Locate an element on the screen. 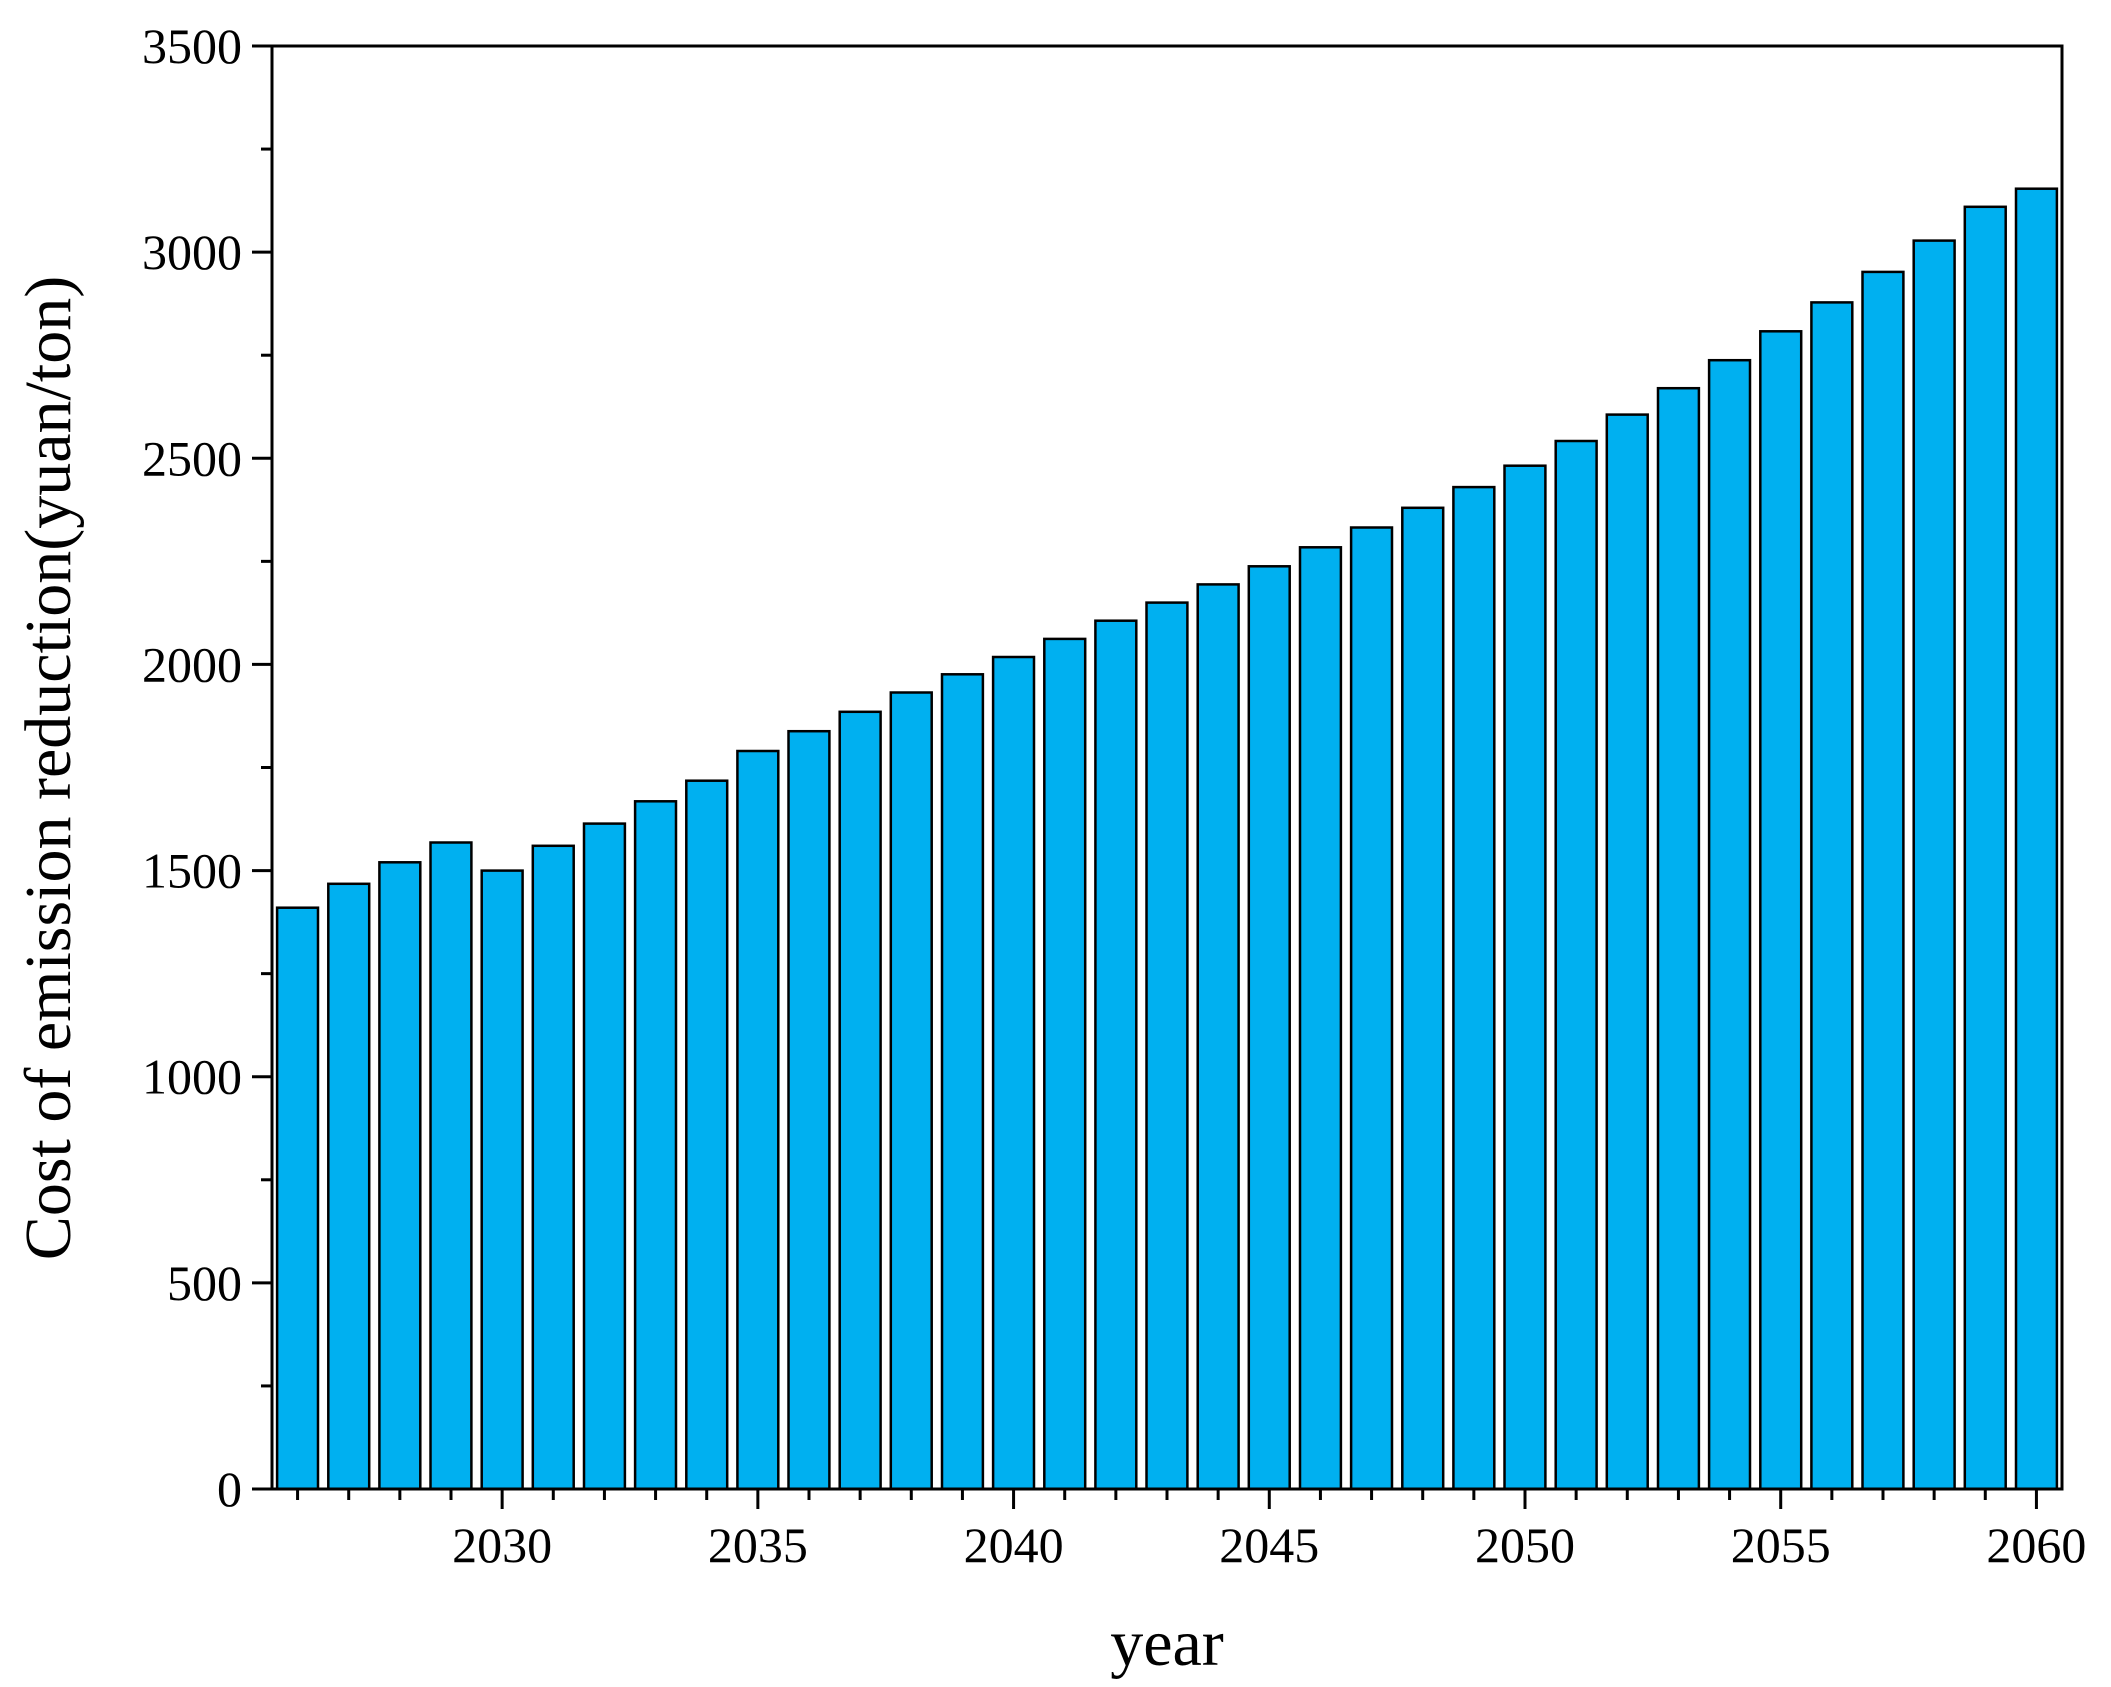 This screenshot has height=1687, width=2111. y-tick-label: 1500 is located at coordinates (192, 871).